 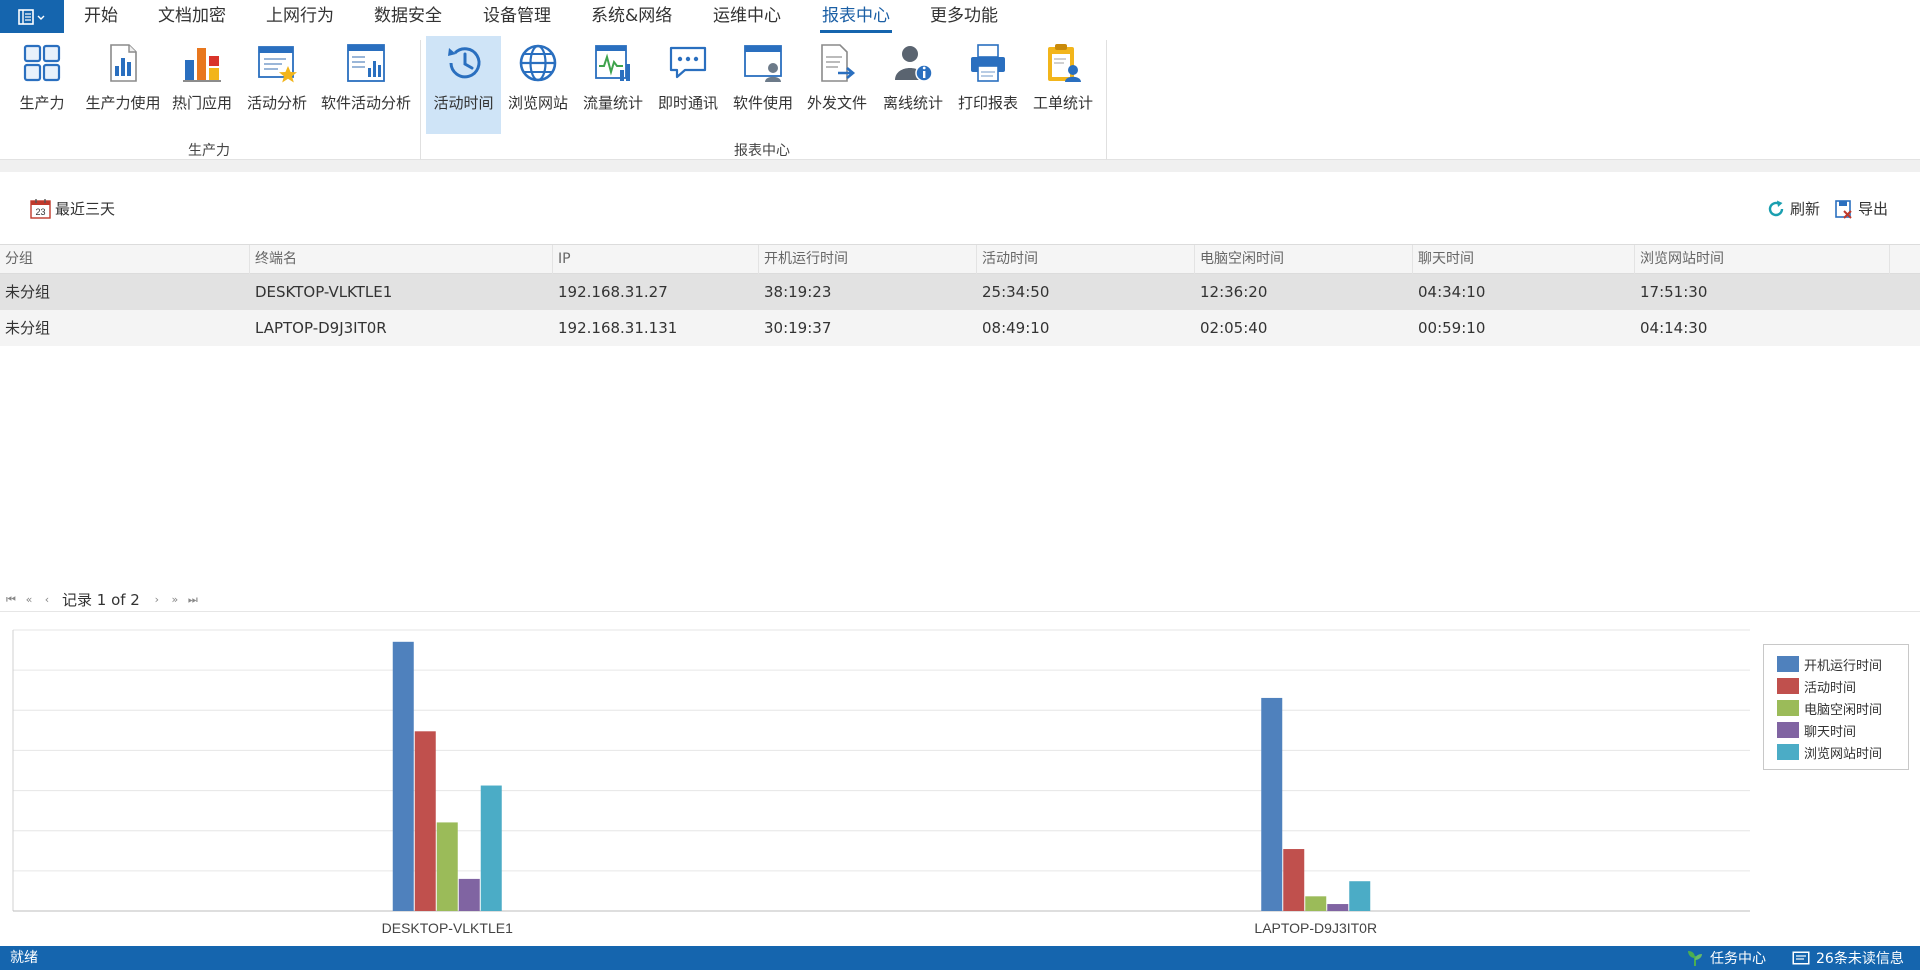 I want to click on export-button: 导出, so click(x=1861, y=208).